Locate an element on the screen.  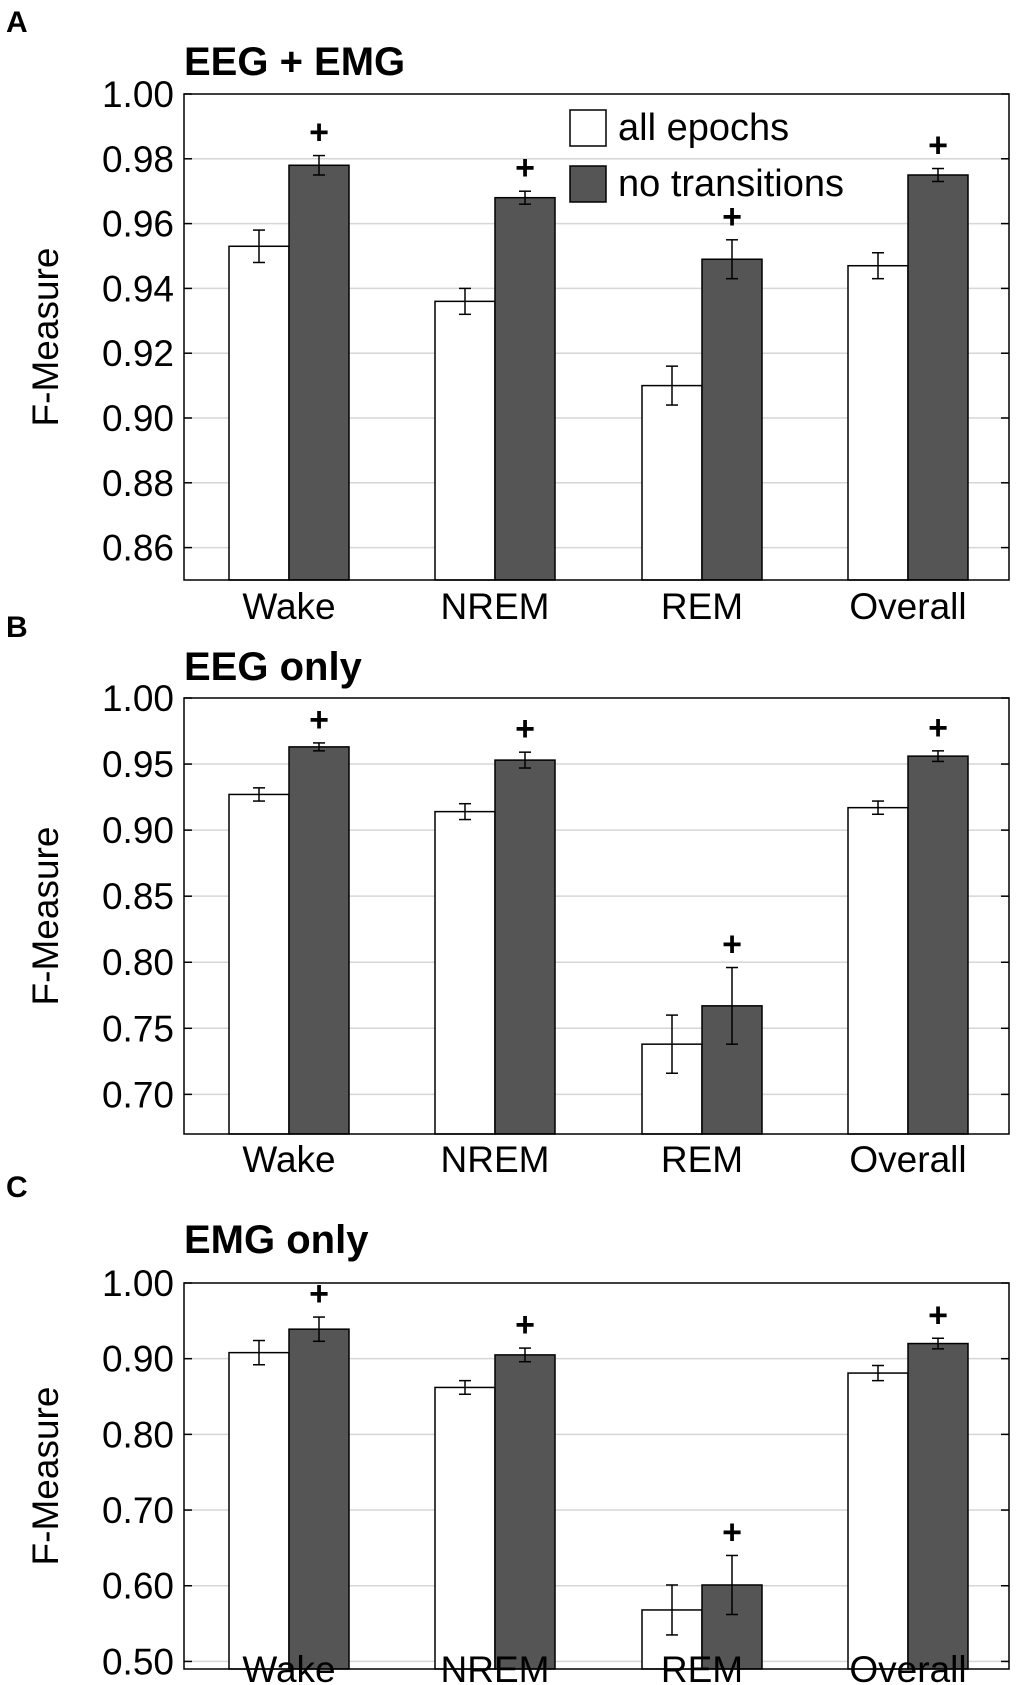
y-tick-label: 0.88 is located at coordinates (138, 483).